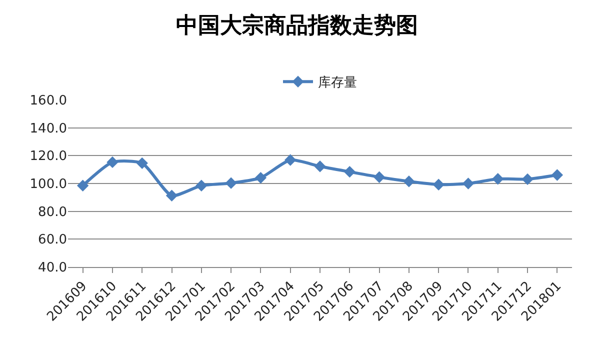  Describe the element at coordinates (48, 156) in the screenshot. I see `y-tick-label: 120.0` at that location.